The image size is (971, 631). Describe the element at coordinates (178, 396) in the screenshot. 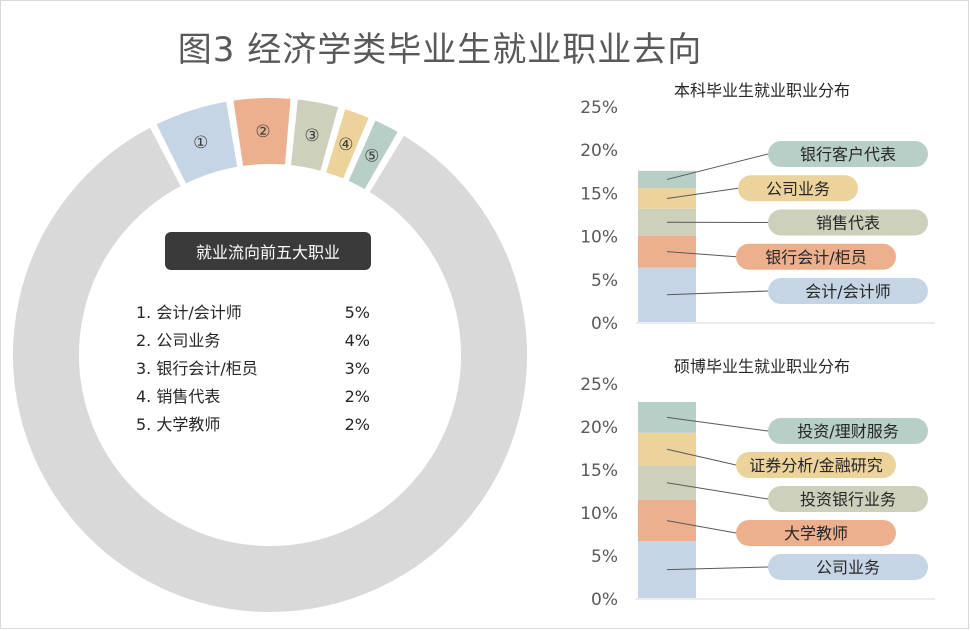

I see `donut-list-name-4: 4. 销售代表` at that location.